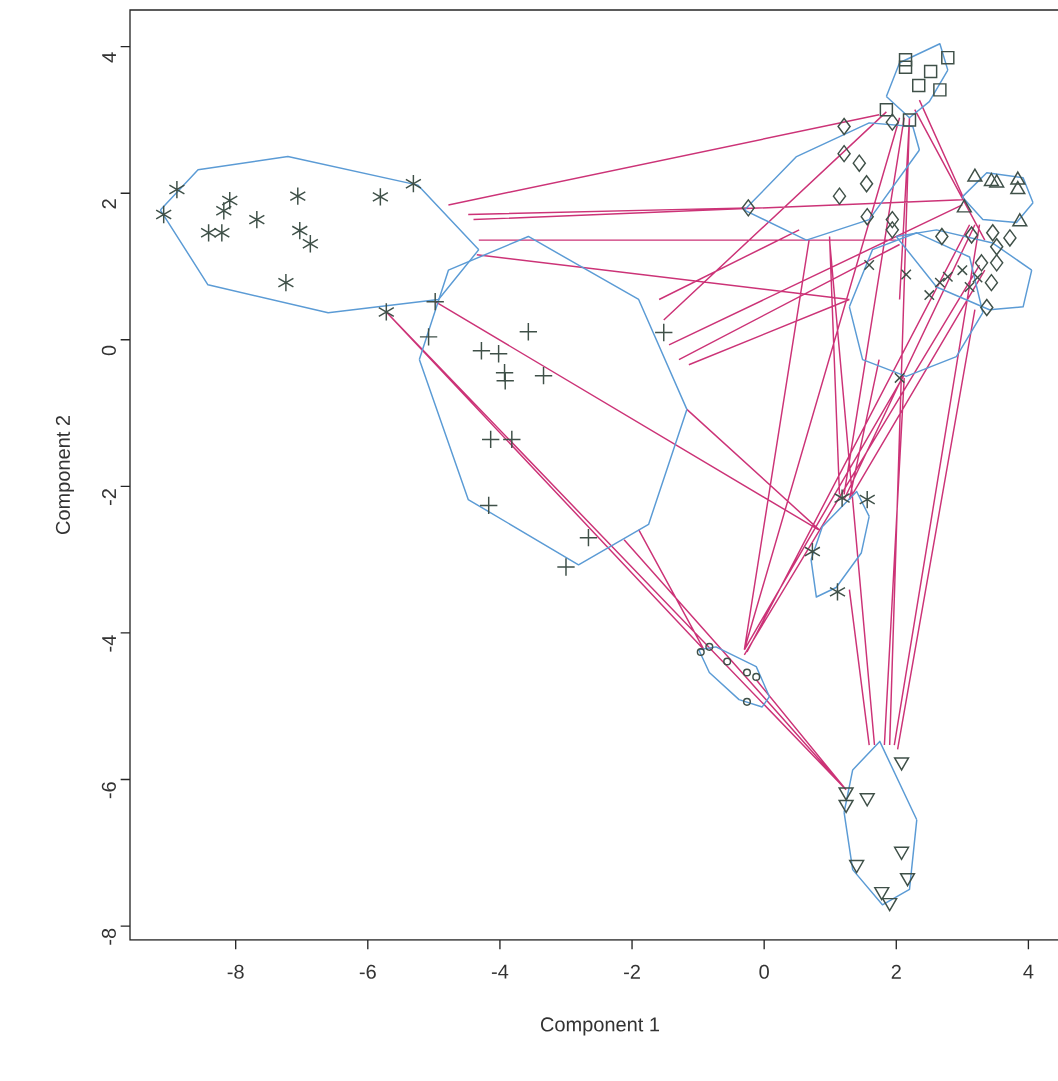 The height and width of the screenshot is (1081, 1058). I want to click on y-tick-label: -4, so click(109, 643).